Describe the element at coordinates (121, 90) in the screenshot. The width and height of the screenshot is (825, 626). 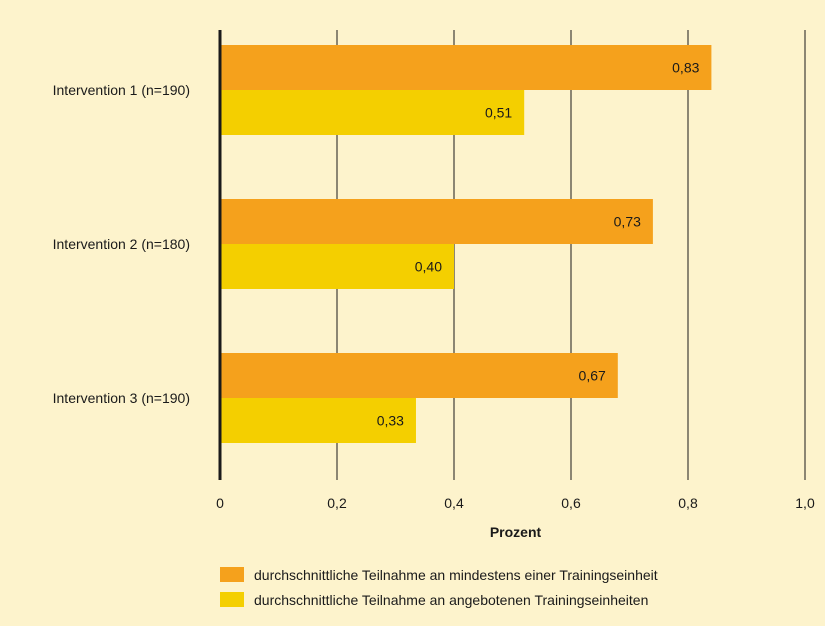
I see `category-label: Intervention 1 (n=190)` at that location.